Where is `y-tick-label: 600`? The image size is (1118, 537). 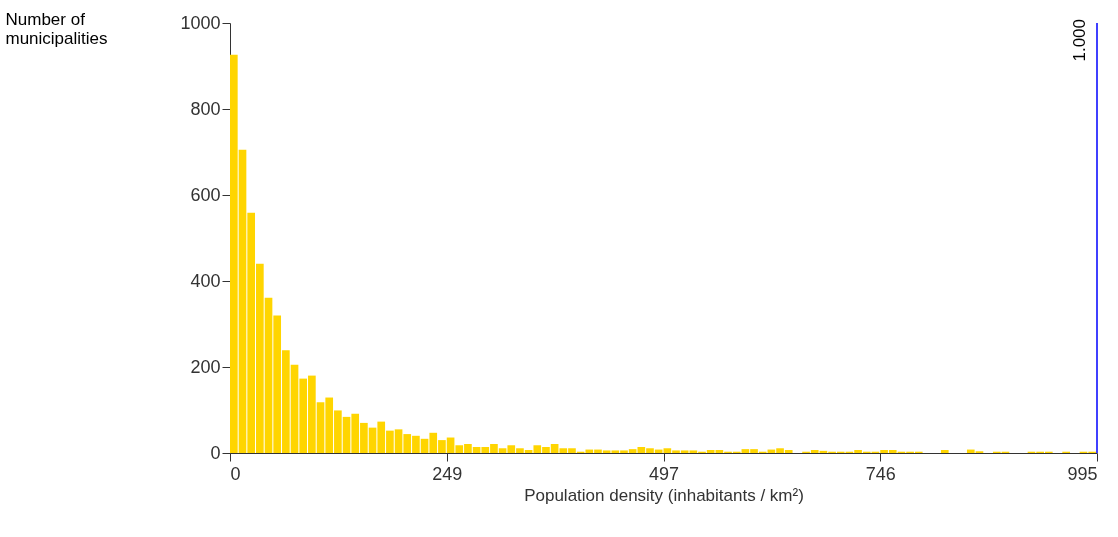
y-tick-label: 600 is located at coordinates (205, 194).